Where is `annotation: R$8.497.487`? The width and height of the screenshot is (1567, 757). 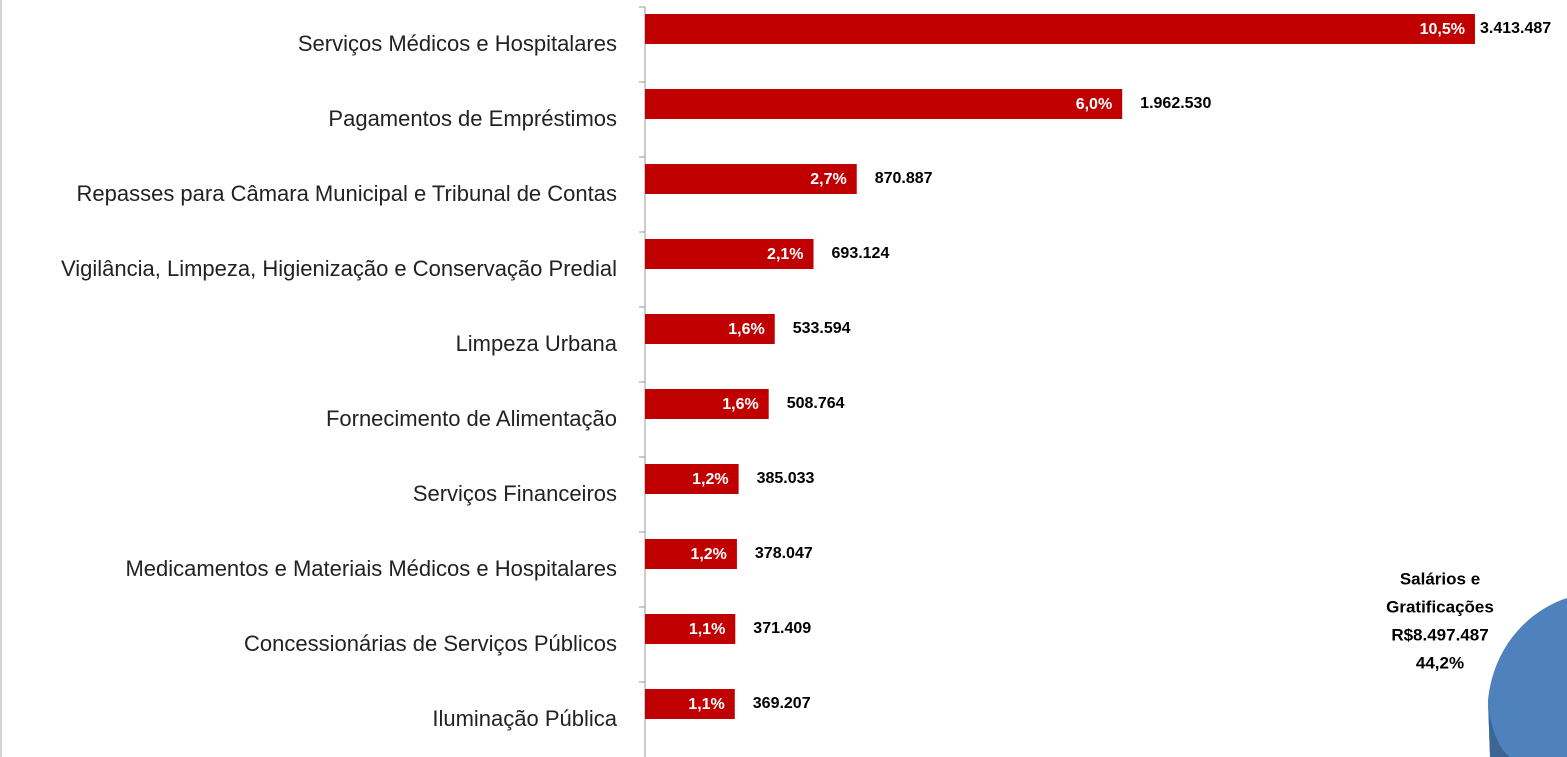
annotation: R$8.497.487 is located at coordinates (1439, 634).